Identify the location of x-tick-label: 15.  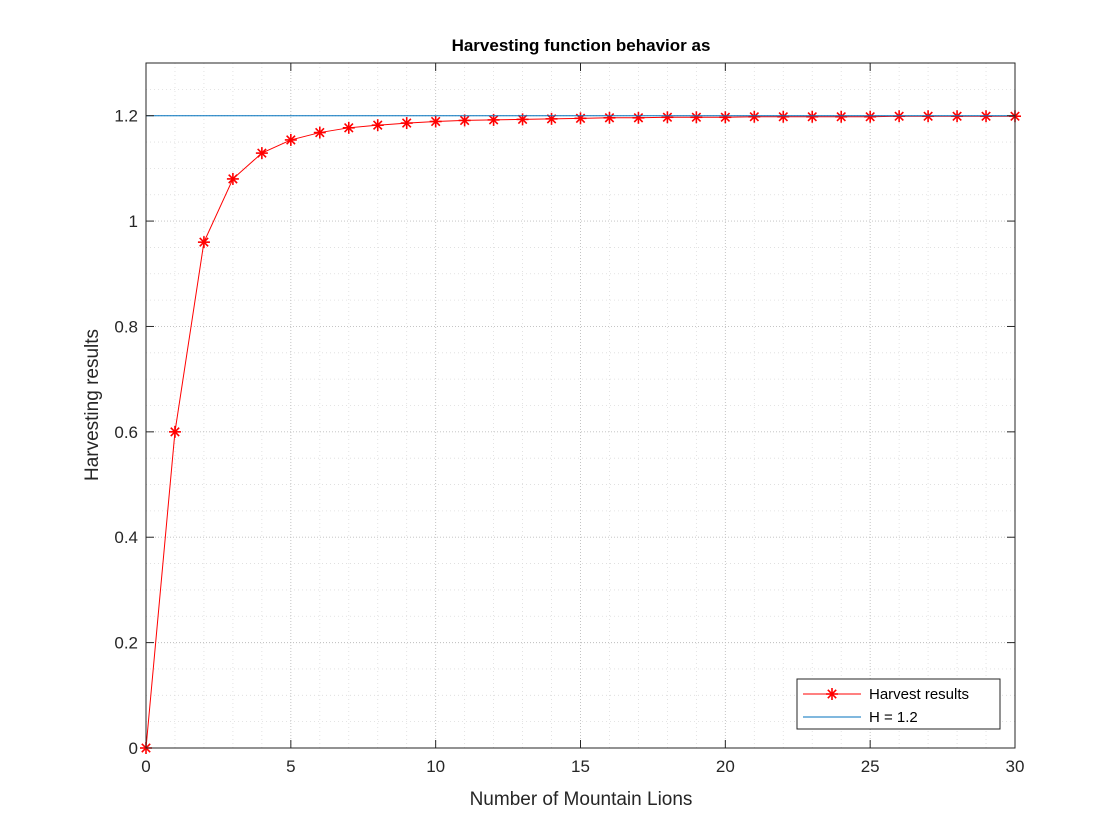
(580, 766).